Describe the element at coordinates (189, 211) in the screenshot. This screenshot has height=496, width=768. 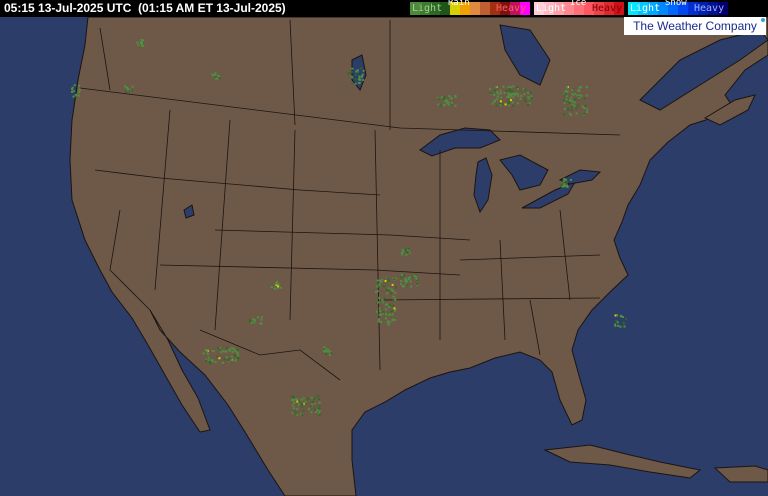
I see `great-salt-lake` at that location.